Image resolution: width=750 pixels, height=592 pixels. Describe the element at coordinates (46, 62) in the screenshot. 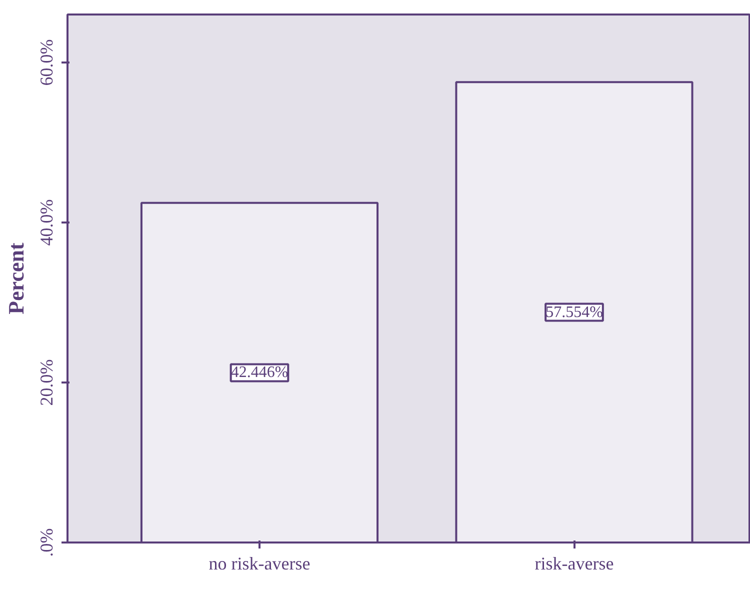

I see `y-tick-label: 60.0%` at that location.